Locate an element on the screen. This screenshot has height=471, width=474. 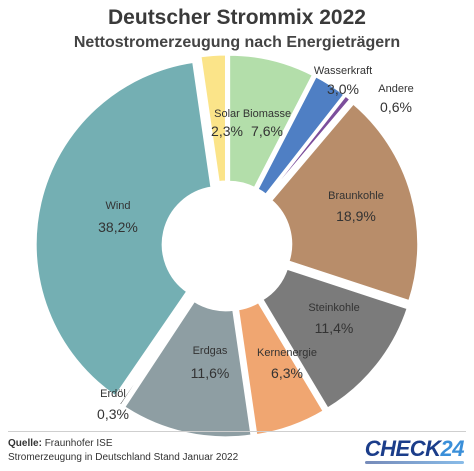
chart-subtitle: Nettostromerzeugung nach Energieträgern is located at coordinates (237, 42).